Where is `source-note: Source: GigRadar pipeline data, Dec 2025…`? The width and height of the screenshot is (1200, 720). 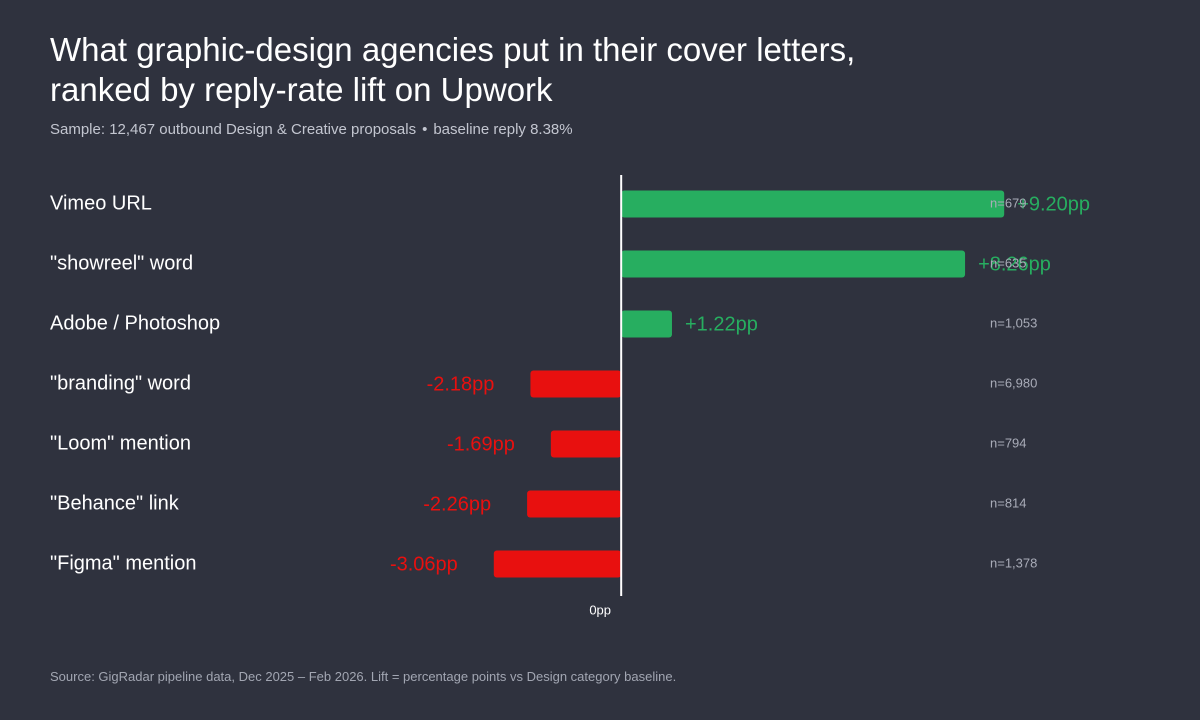
source-note: Source: GigRadar pipeline data, Dec 2025… is located at coordinates (363, 676).